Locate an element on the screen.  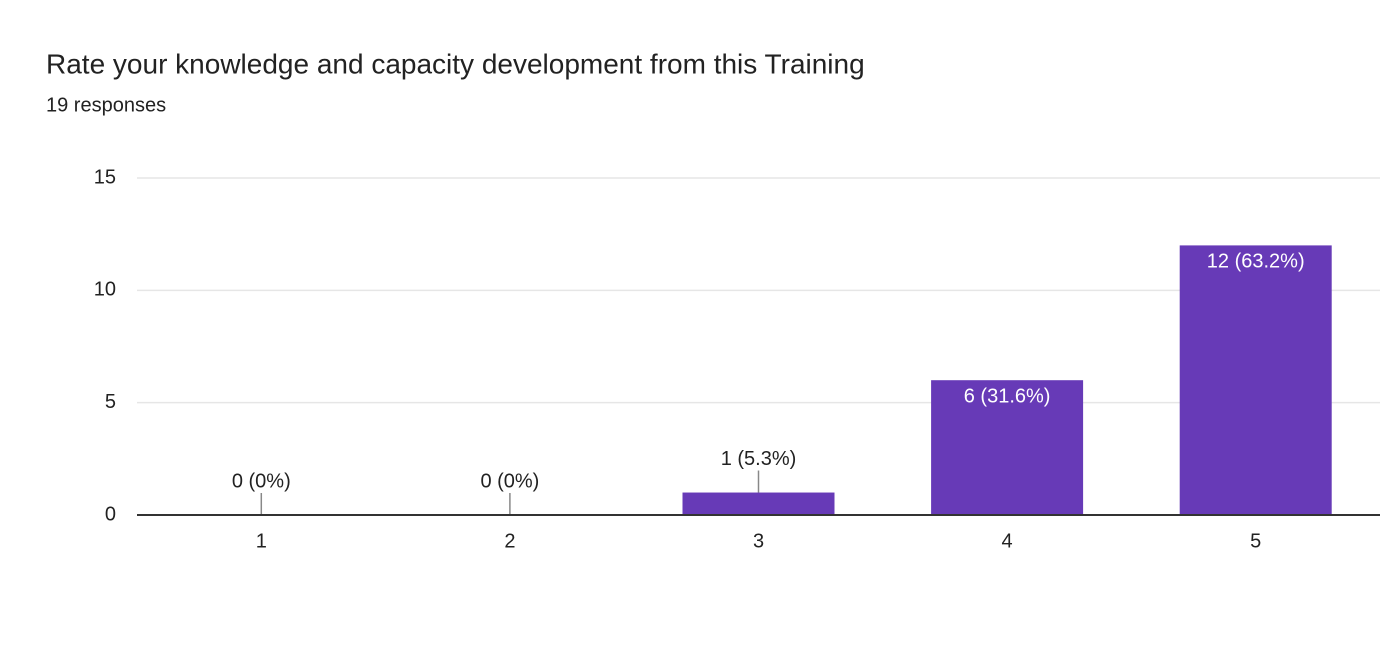
y-tick-label: 5 is located at coordinates (110, 402).